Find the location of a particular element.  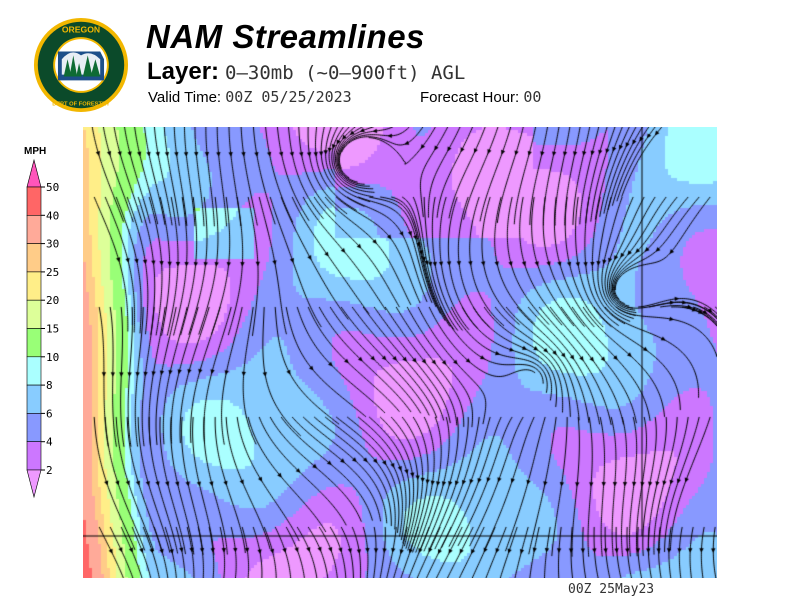

legend-tick-label: 6 is located at coordinates (49, 413).